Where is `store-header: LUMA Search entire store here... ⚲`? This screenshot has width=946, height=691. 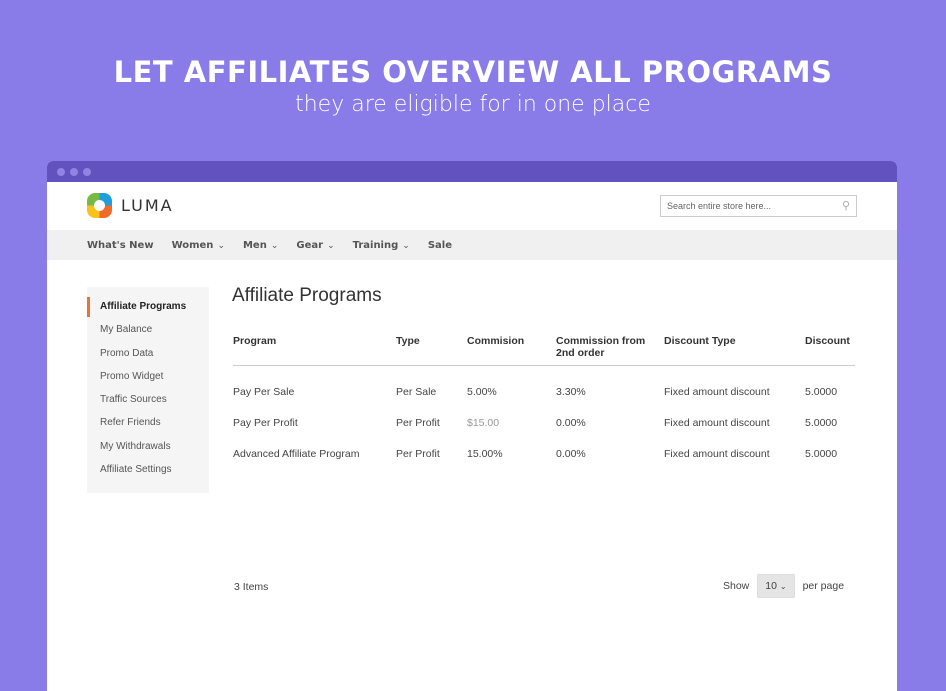
store-header: LUMA Search entire store here... ⚲ is located at coordinates (472, 206).